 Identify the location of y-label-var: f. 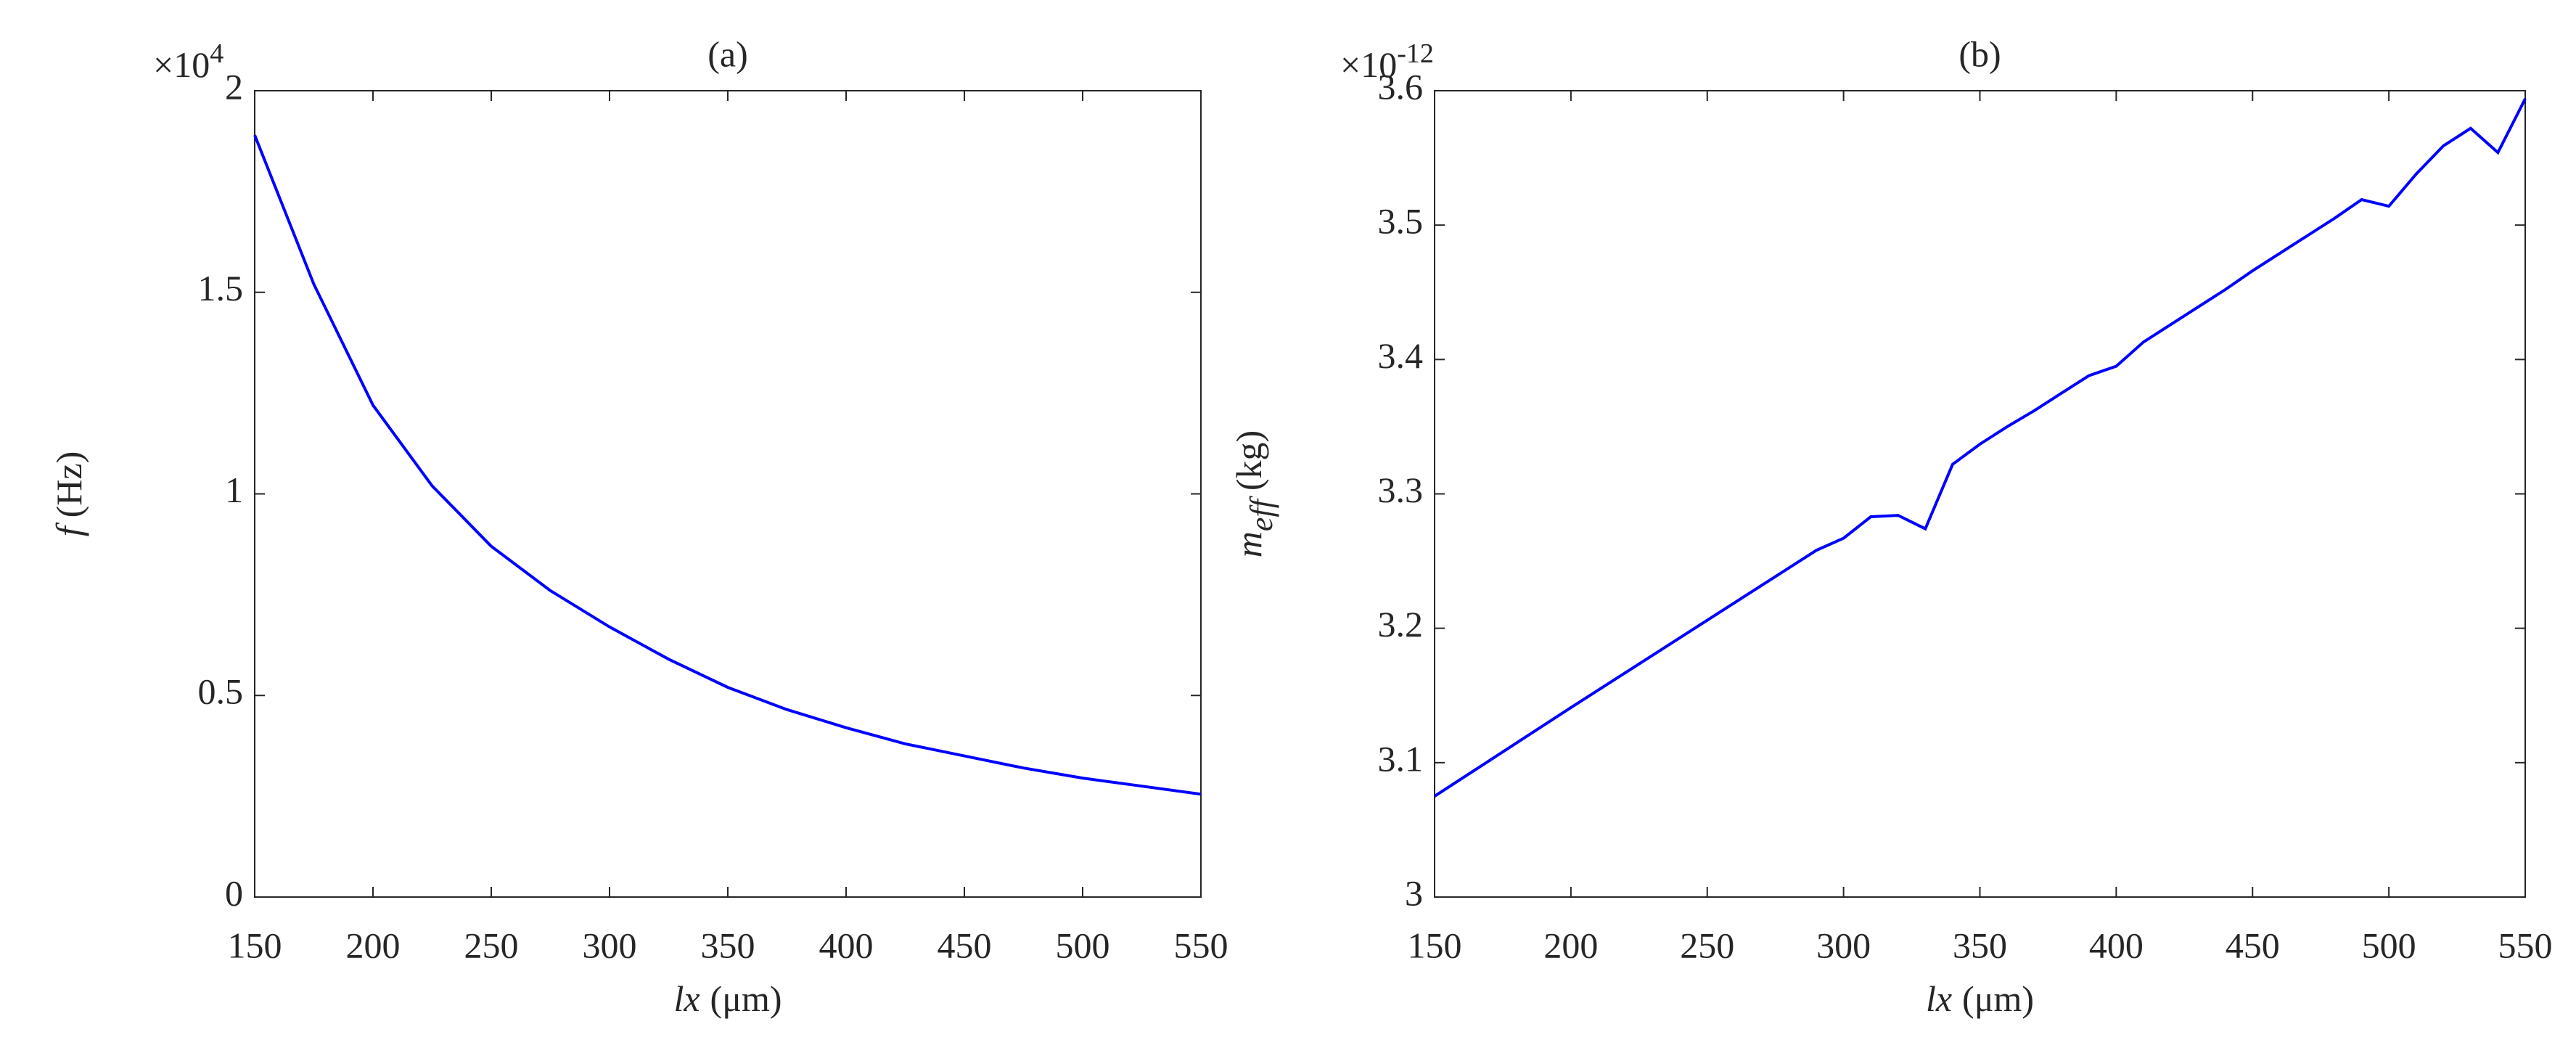
(69, 529).